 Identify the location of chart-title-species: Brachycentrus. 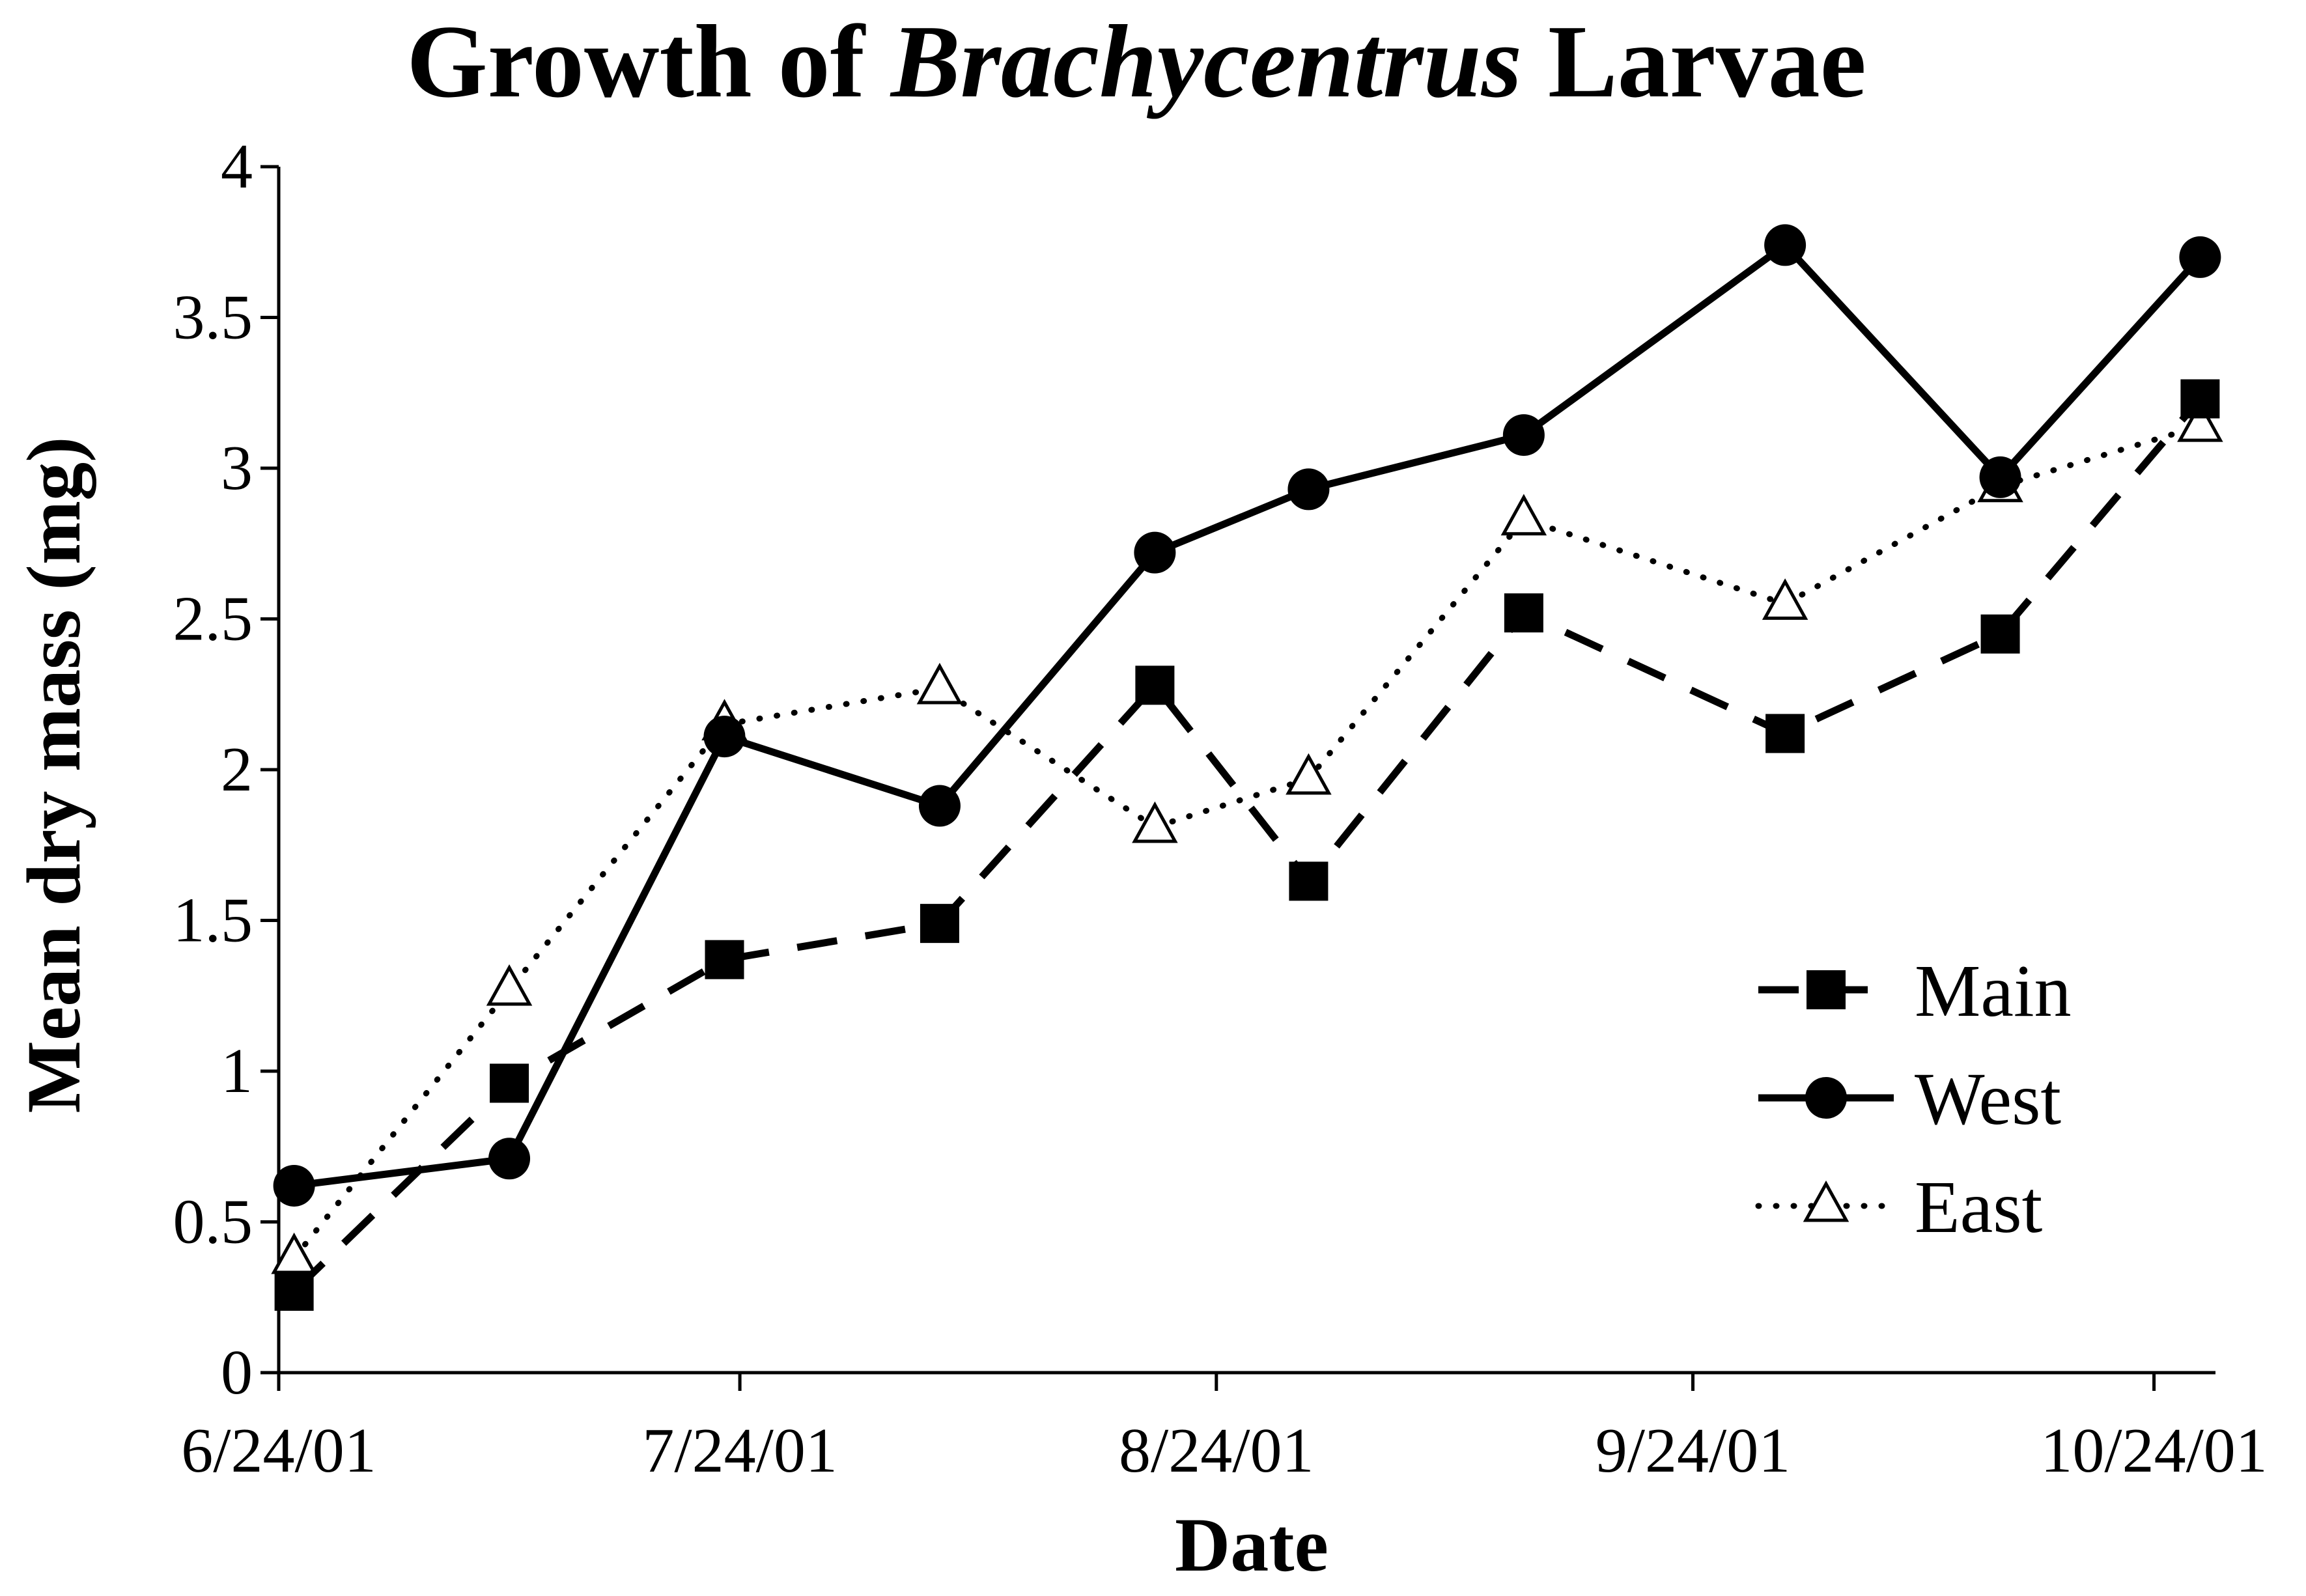
(1206, 61).